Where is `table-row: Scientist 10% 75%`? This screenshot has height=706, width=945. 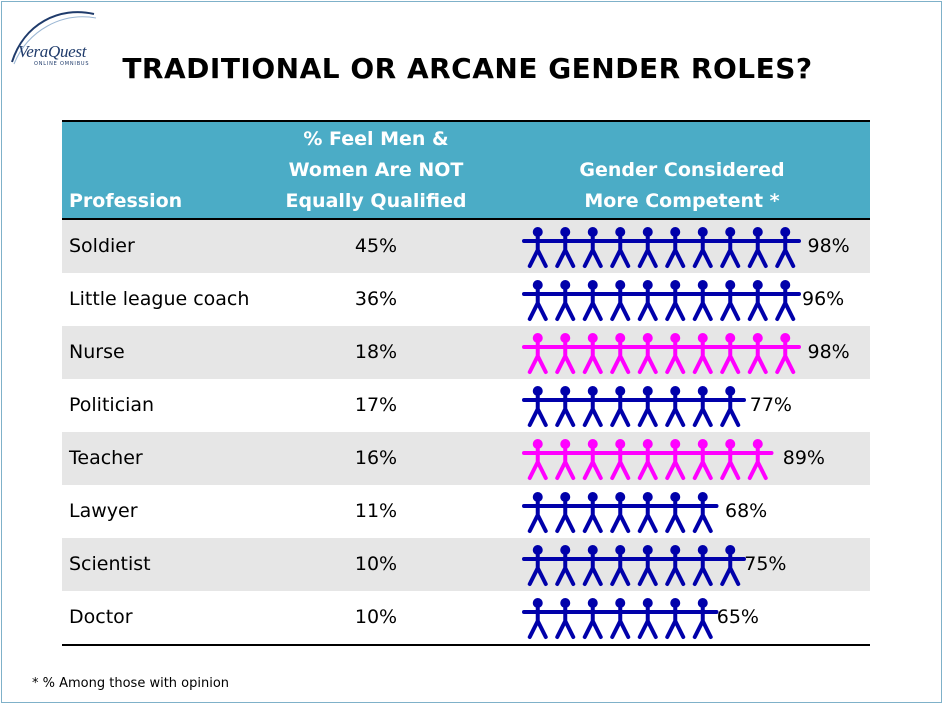
table-row: Scientist 10% 75% is located at coordinates (466, 564).